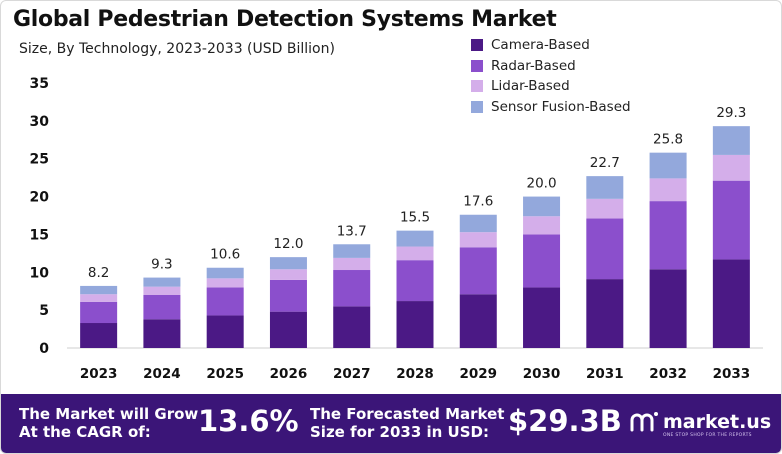 The image size is (782, 454). I want to click on legend-swatch-camera, so click(477, 45).